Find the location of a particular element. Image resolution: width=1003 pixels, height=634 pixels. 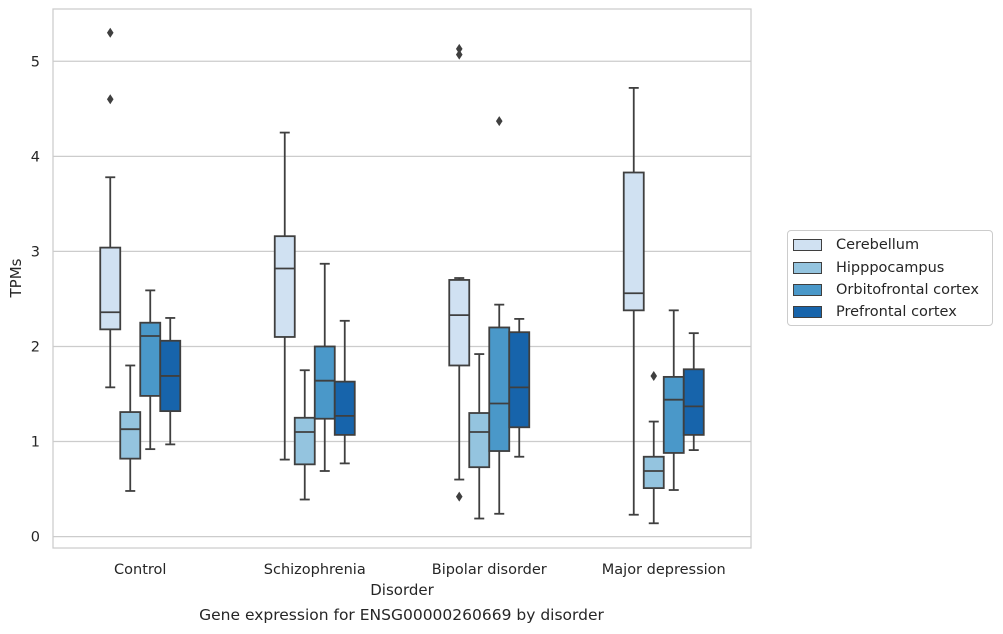

x-axis-label: Disorder is located at coordinates (402, 590).